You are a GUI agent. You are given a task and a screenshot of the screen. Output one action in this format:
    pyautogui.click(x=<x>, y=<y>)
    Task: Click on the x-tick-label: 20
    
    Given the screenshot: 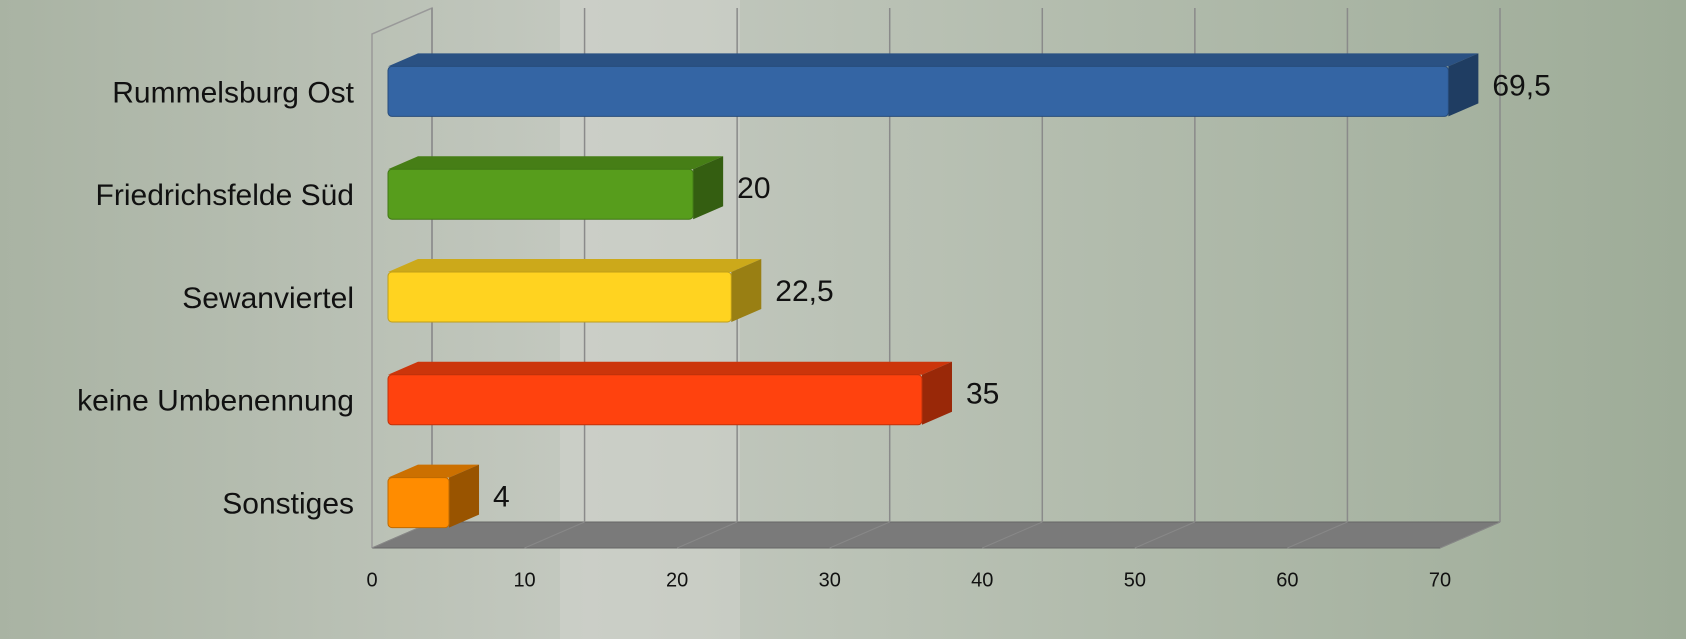 What is the action you would take?
    pyautogui.click(x=677, y=580)
    